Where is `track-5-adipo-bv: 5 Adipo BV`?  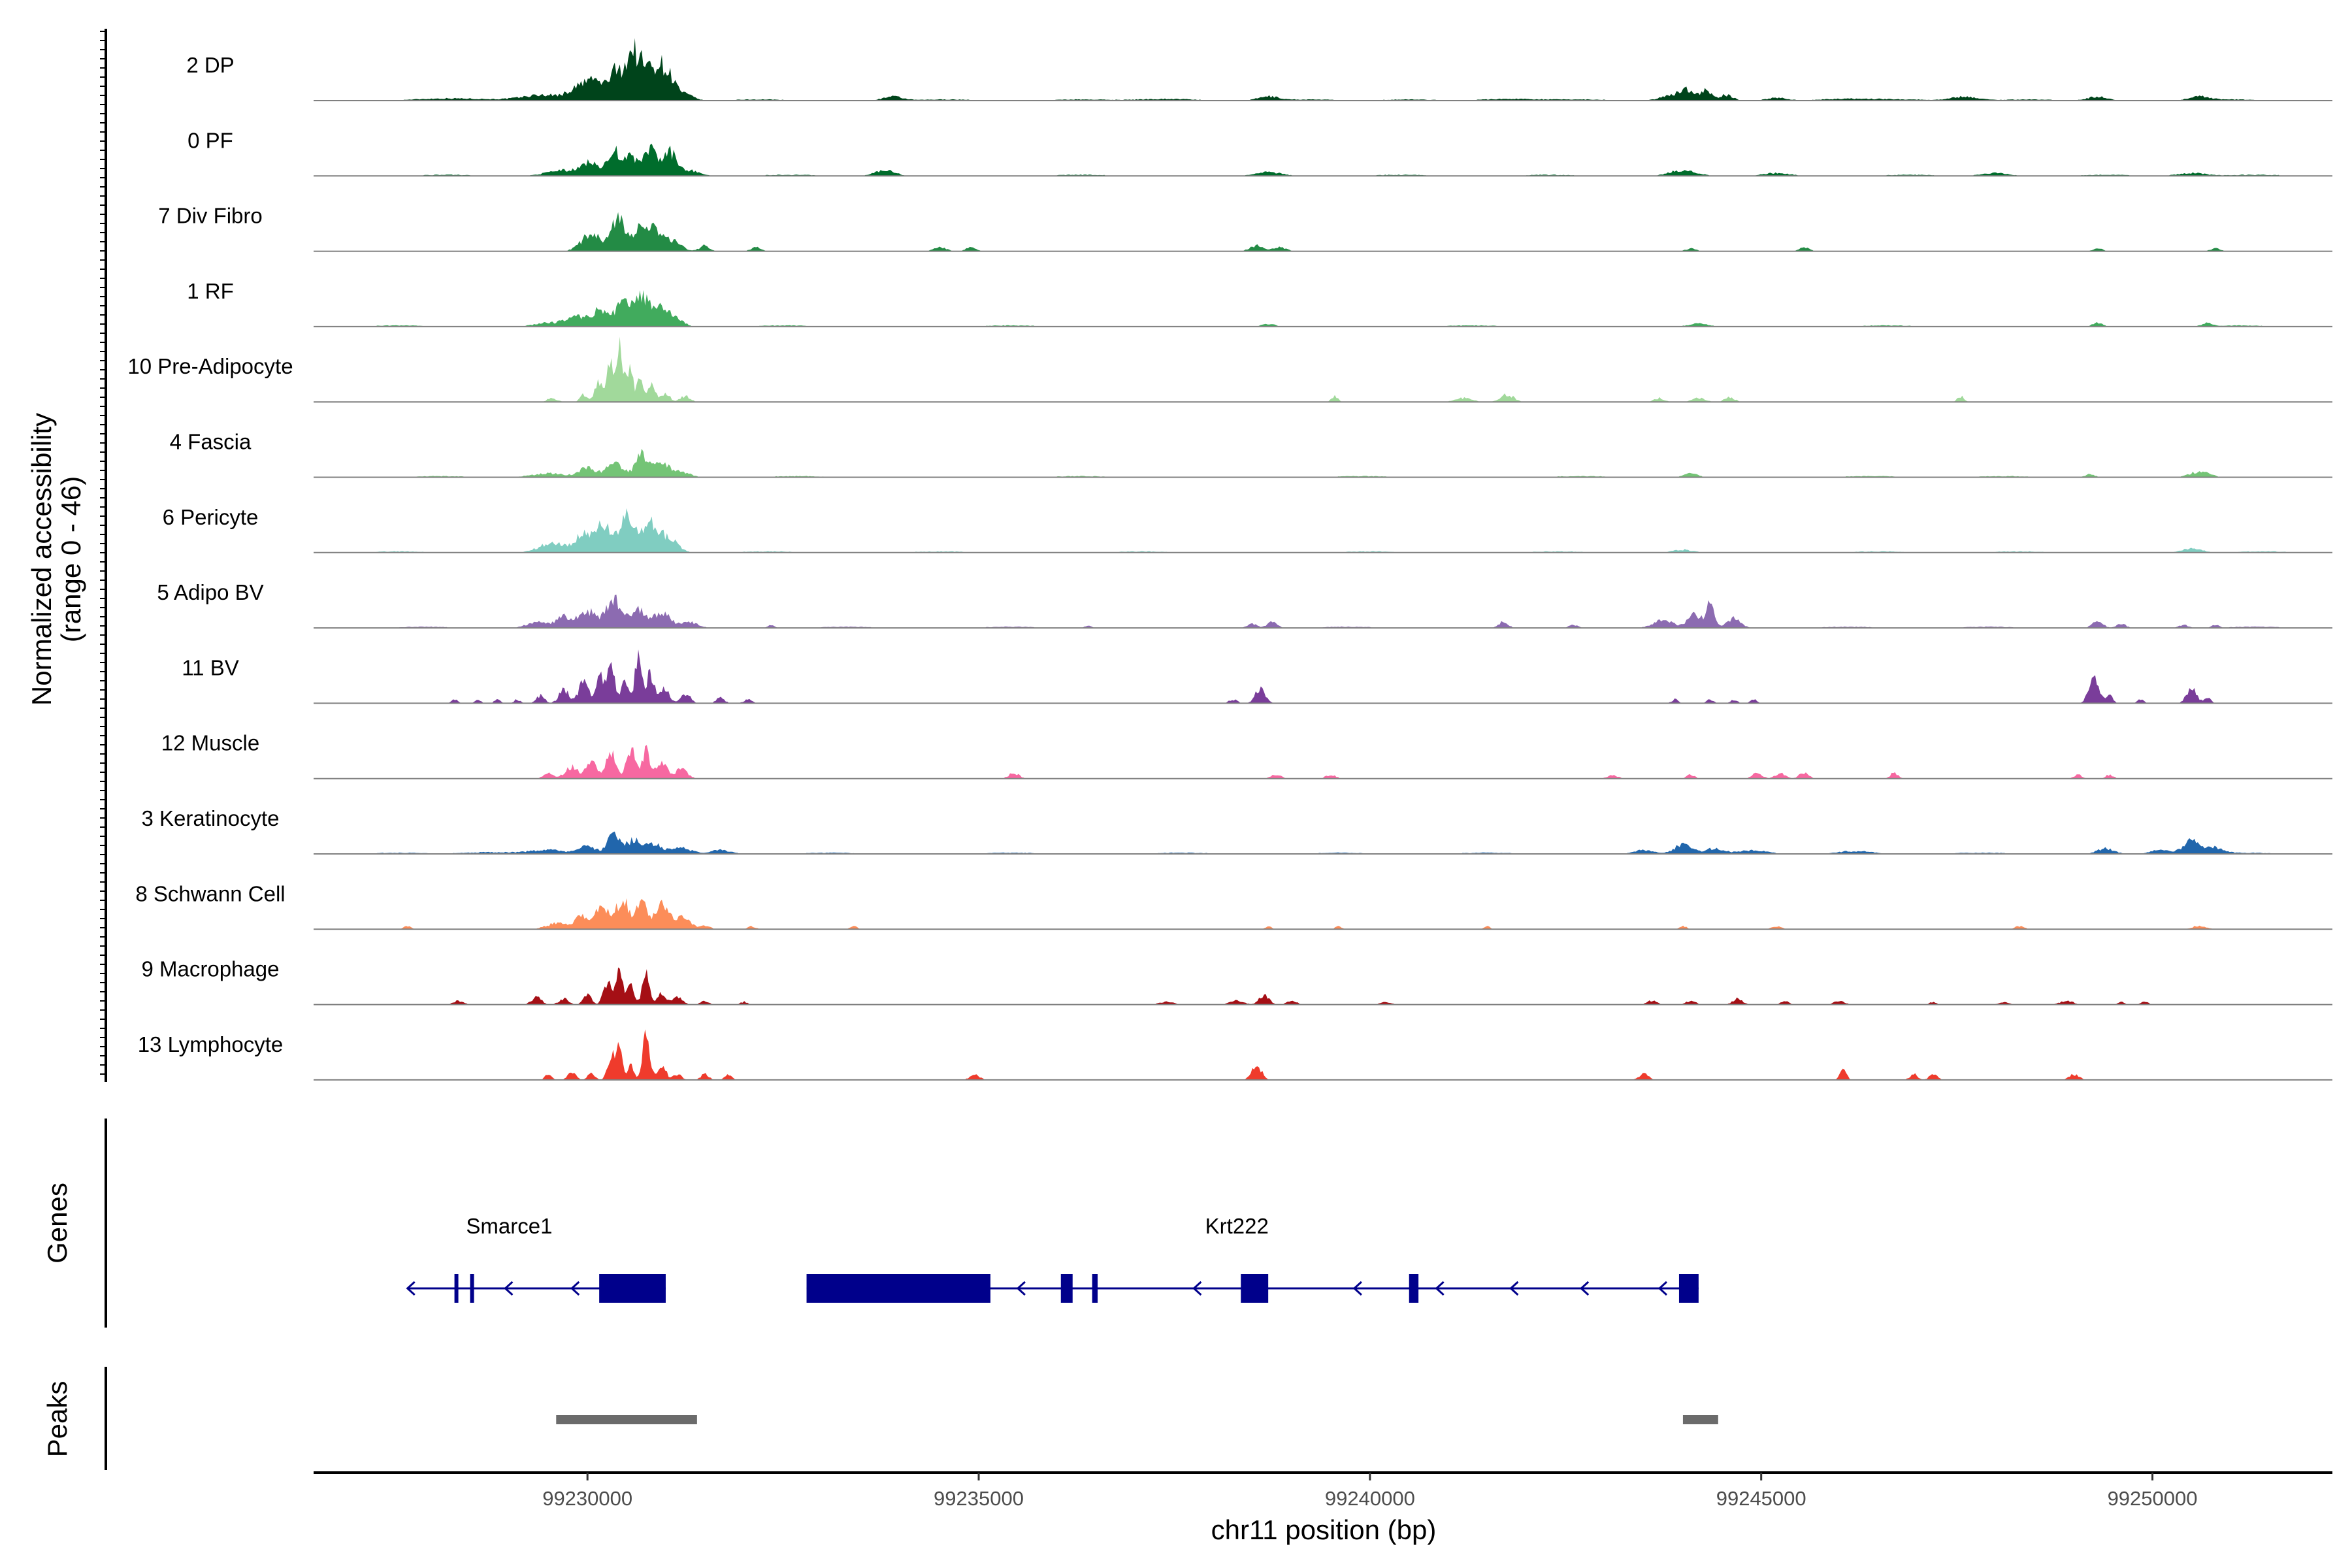 track-5-adipo-bv: 5 Adipo BV is located at coordinates (1244, 604).